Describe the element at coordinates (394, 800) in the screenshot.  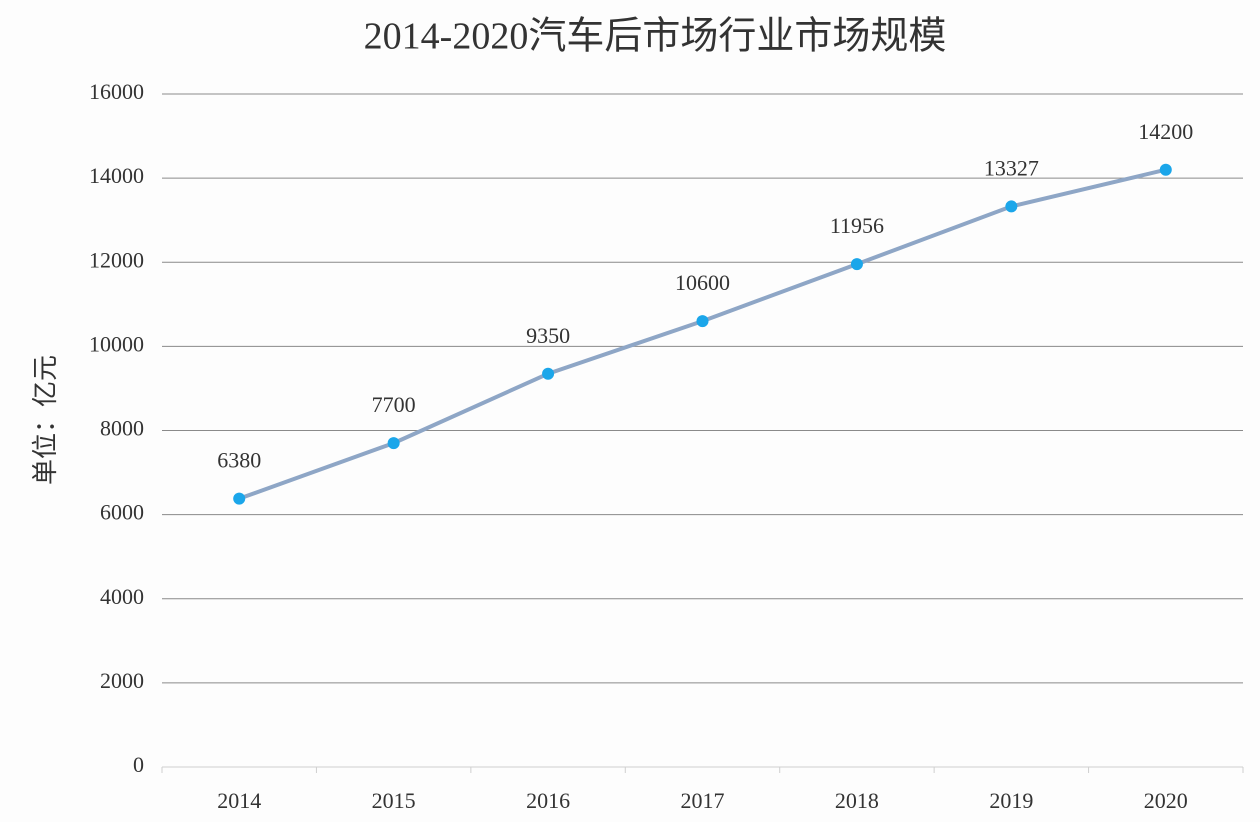
I see `x-tick-label: 2015` at that location.